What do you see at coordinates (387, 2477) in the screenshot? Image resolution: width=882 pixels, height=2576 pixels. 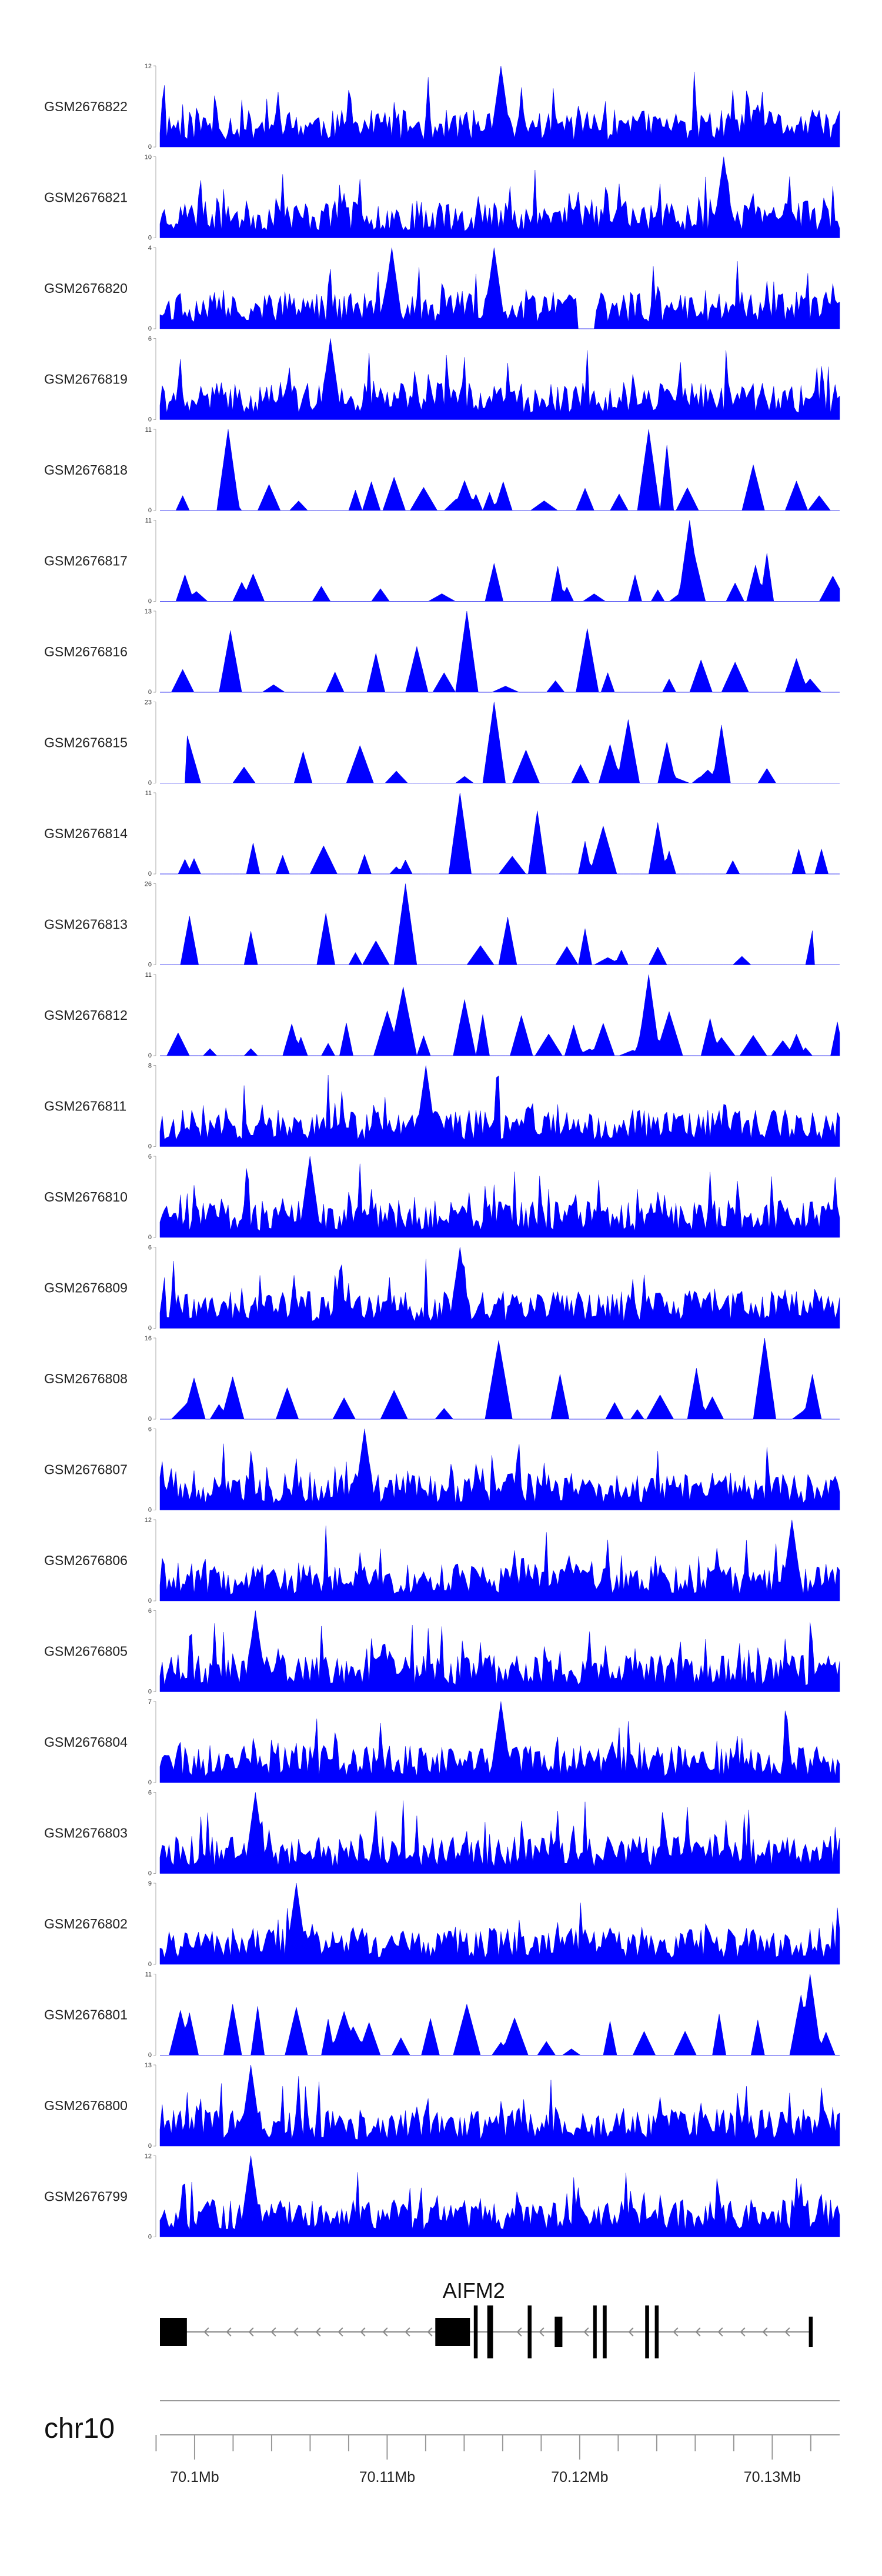 I see `axis-tick-label: 70.11Mb` at bounding box center [387, 2477].